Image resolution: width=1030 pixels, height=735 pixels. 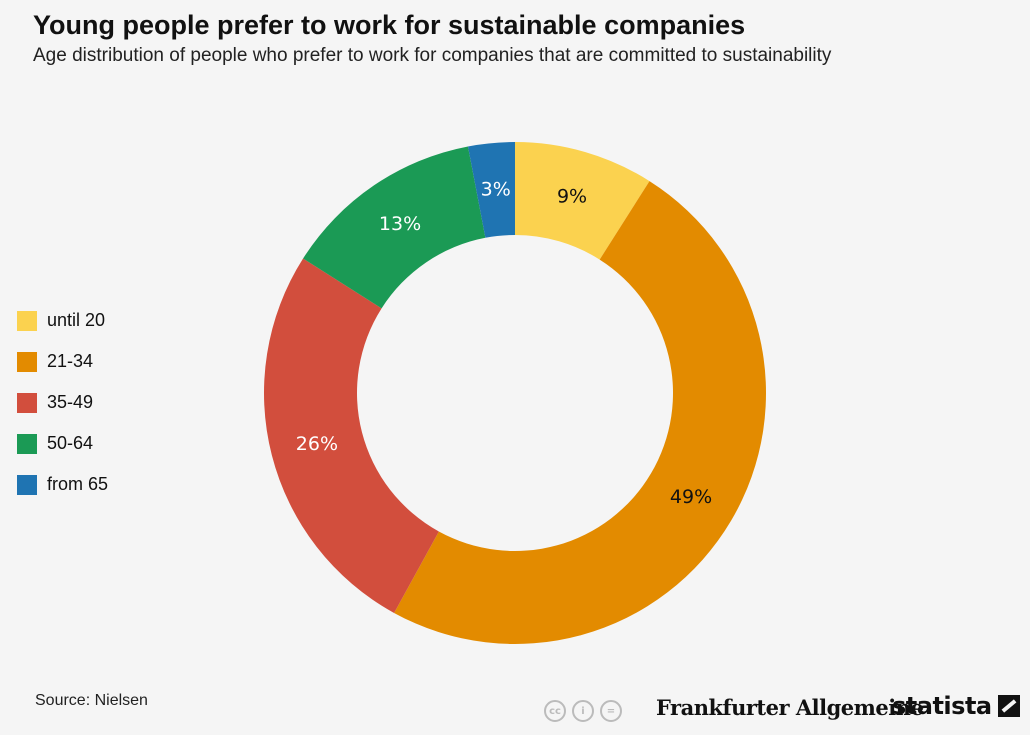 I want to click on license-icons: cc i =, so click(x=583, y=711).